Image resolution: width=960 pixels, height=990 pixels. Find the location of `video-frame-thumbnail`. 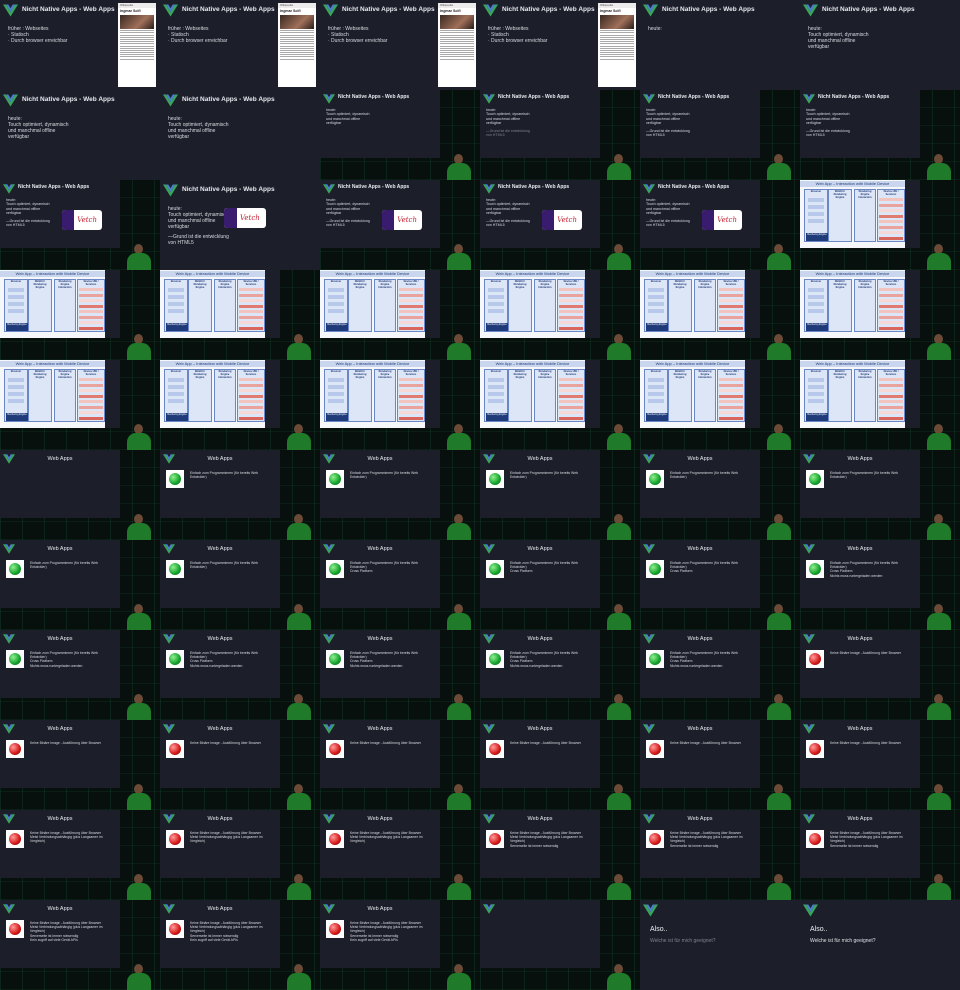

video-frame-thumbnail is located at coordinates (560, 945).